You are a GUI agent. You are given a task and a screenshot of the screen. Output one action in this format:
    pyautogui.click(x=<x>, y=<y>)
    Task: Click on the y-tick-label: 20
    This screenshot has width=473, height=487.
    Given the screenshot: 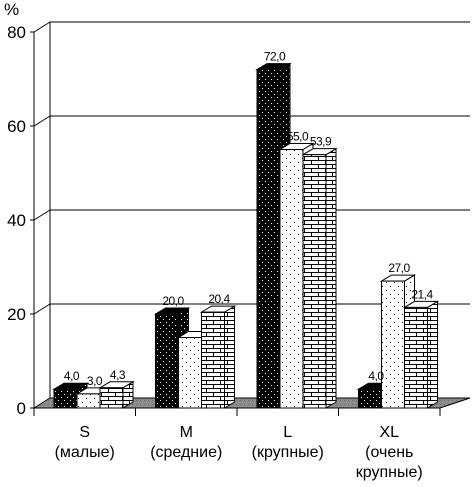 What is the action you would take?
    pyautogui.click(x=16, y=314)
    